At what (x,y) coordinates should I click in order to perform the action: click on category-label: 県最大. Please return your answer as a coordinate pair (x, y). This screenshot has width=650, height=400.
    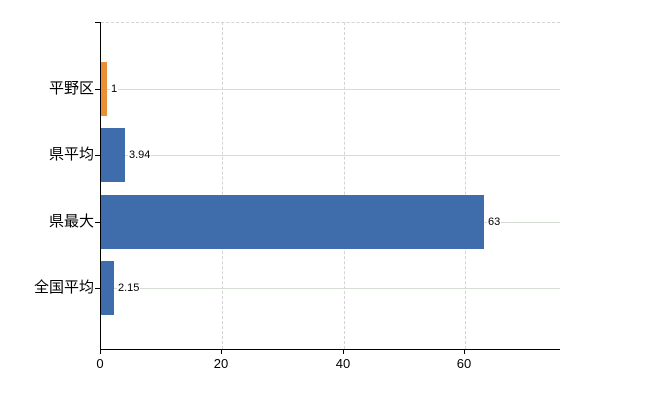
    Looking at the image, I should click on (71, 221).